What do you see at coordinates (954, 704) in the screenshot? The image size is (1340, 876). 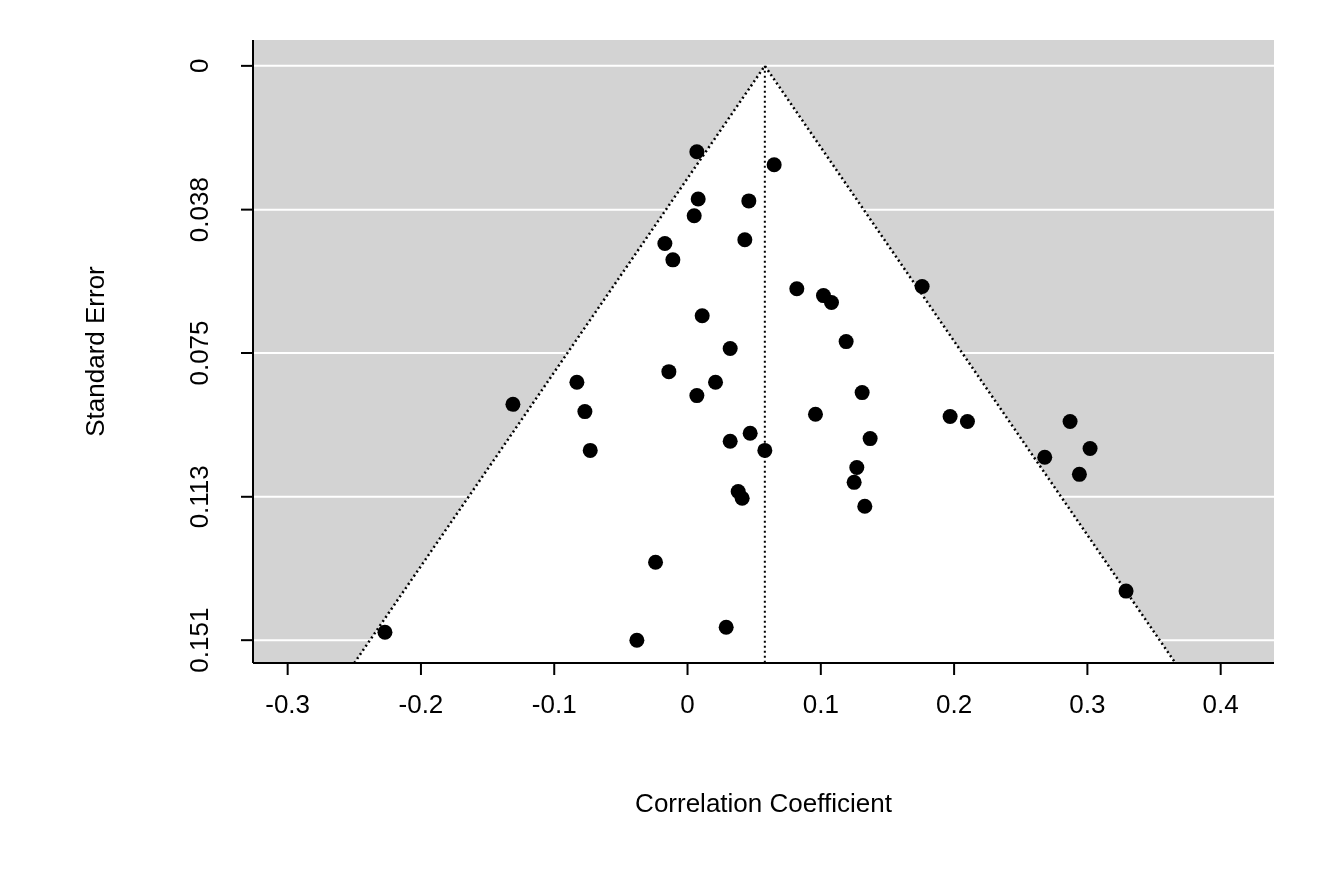 I see `x-tick-label: 0.2` at bounding box center [954, 704].